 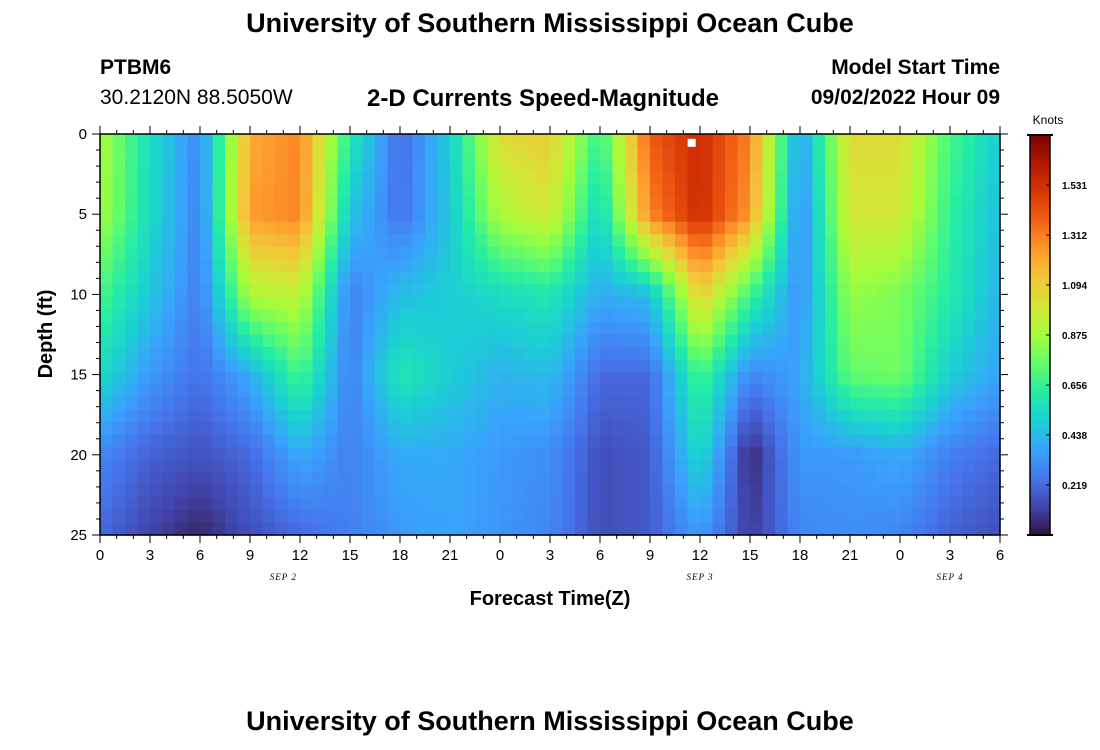 What do you see at coordinates (915, 67) in the screenshot?
I see `model-start-label: Model Start Time` at bounding box center [915, 67].